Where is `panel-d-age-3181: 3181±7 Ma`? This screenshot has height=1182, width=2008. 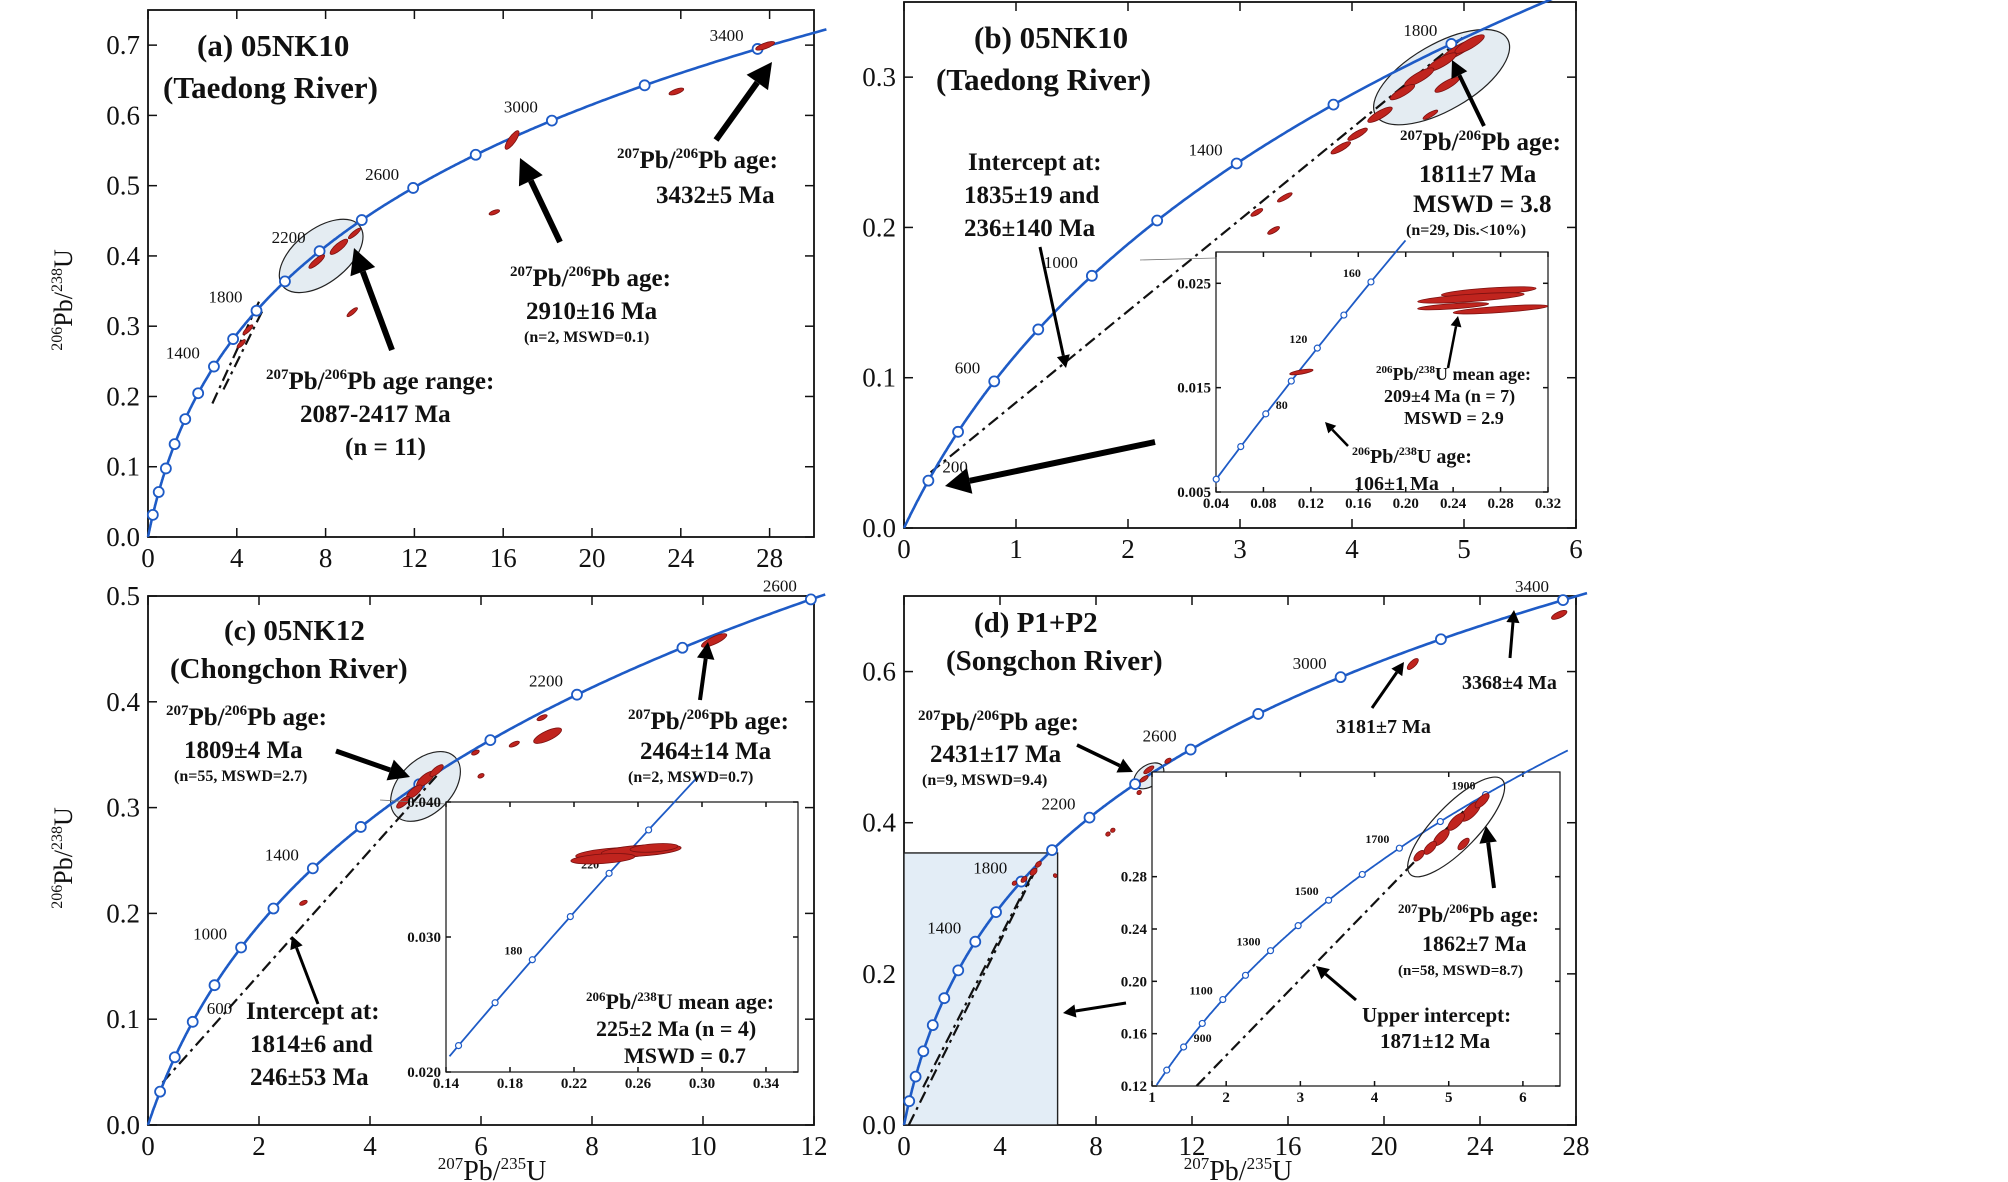
panel-d-age-3181: 3181±7 Ma is located at coordinates (1383, 727).